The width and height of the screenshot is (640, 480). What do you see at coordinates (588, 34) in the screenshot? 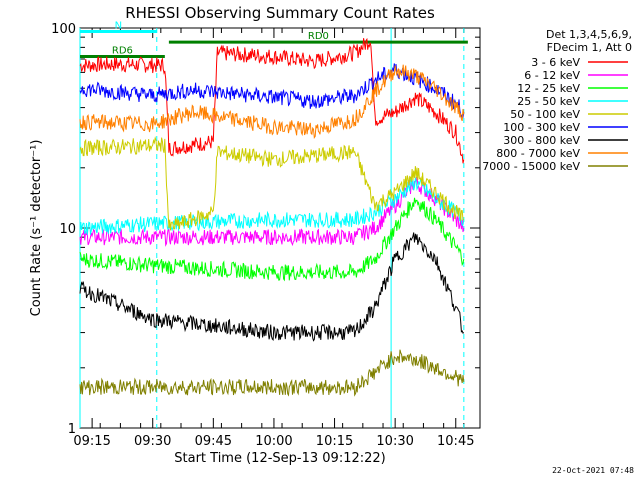
I see `legend-header-line-1: Det 1,3,4,5,6,9,` at bounding box center [588, 34].